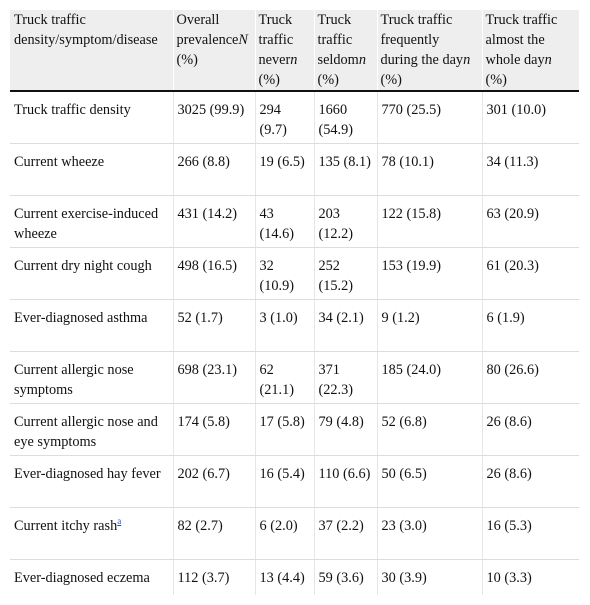 This screenshot has height=605, width=590. Describe the element at coordinates (345, 533) in the screenshot. I see `cell-seldom: 37 (2.2)` at that location.